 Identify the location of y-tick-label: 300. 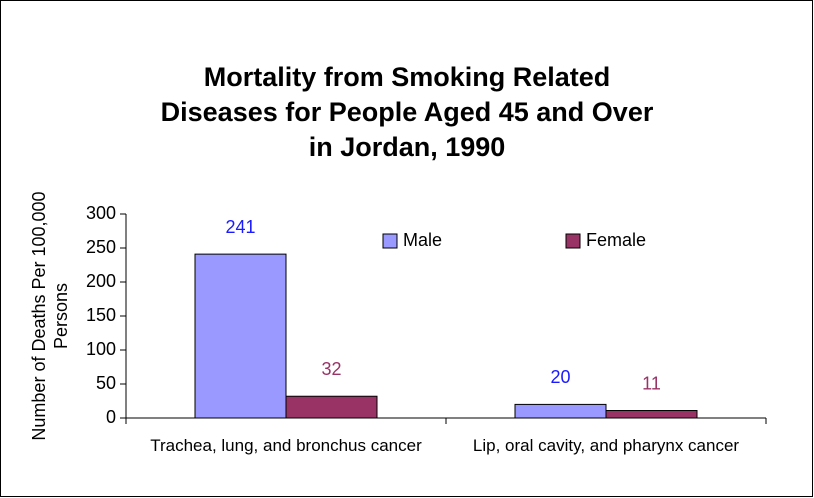
(101, 213).